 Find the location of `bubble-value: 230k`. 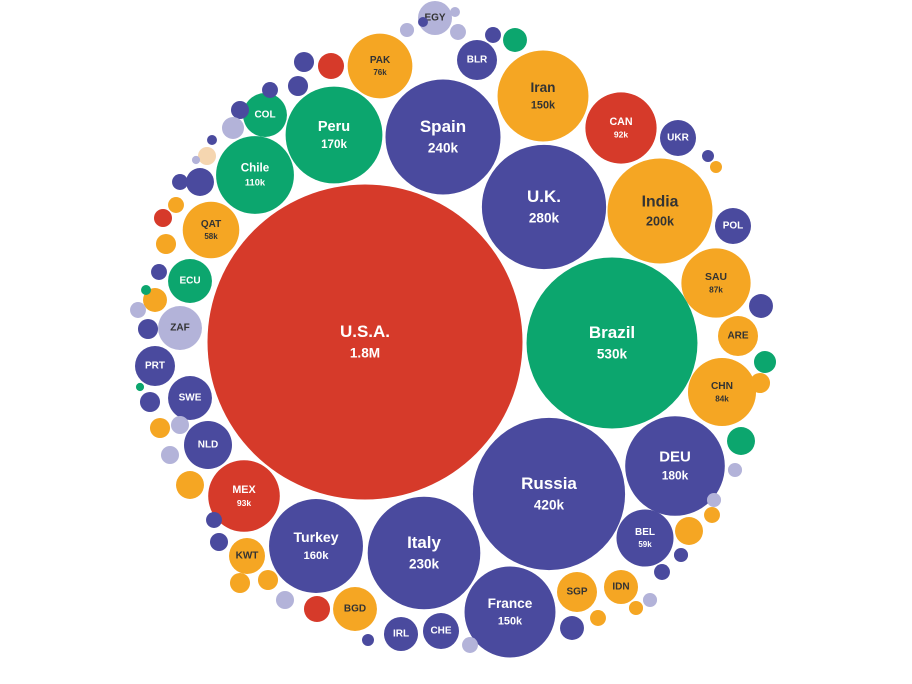

bubble-value: 230k is located at coordinates (424, 563).